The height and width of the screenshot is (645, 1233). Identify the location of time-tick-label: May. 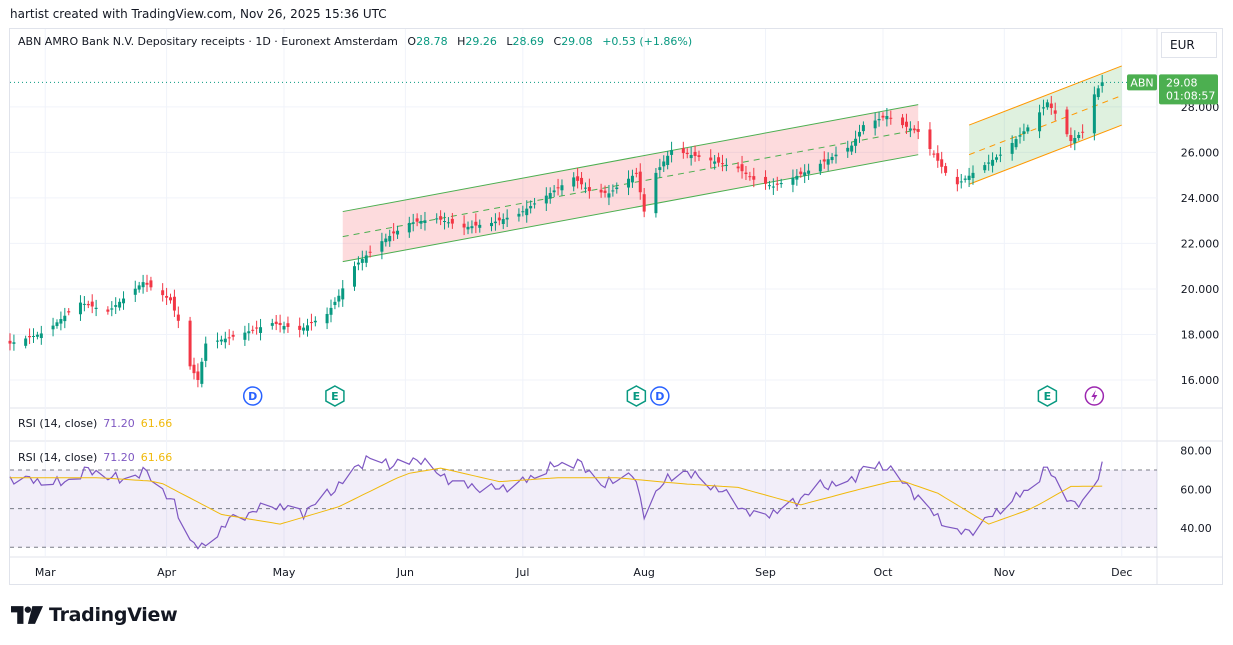
(284, 572).